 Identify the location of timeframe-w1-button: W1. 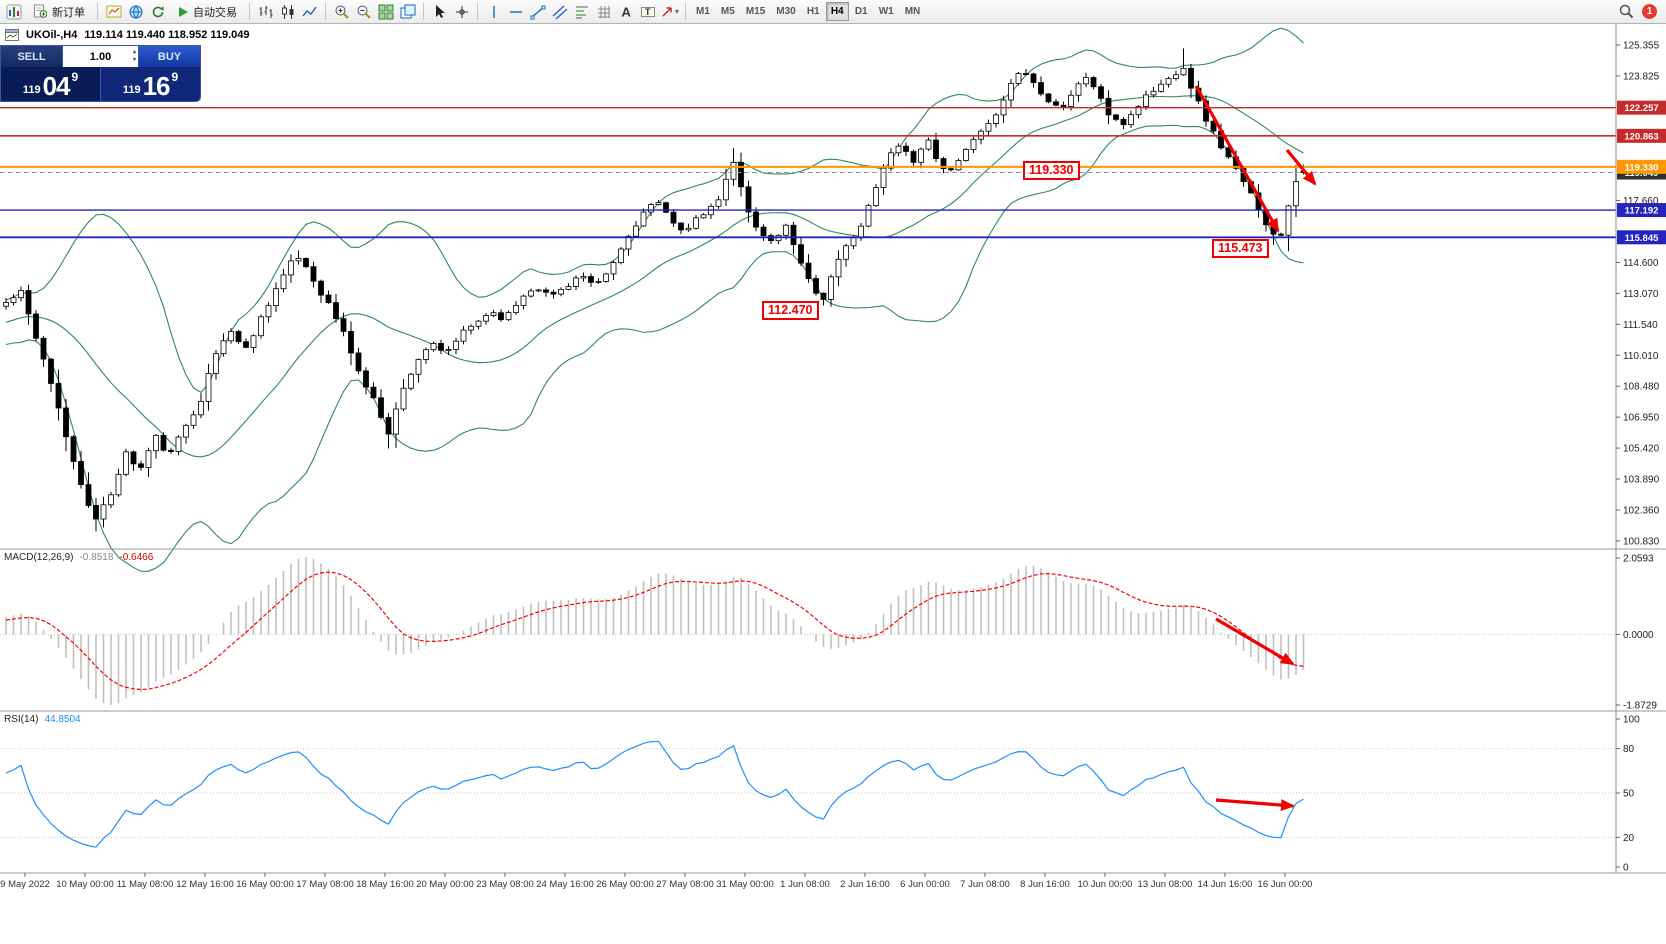
(886, 11).